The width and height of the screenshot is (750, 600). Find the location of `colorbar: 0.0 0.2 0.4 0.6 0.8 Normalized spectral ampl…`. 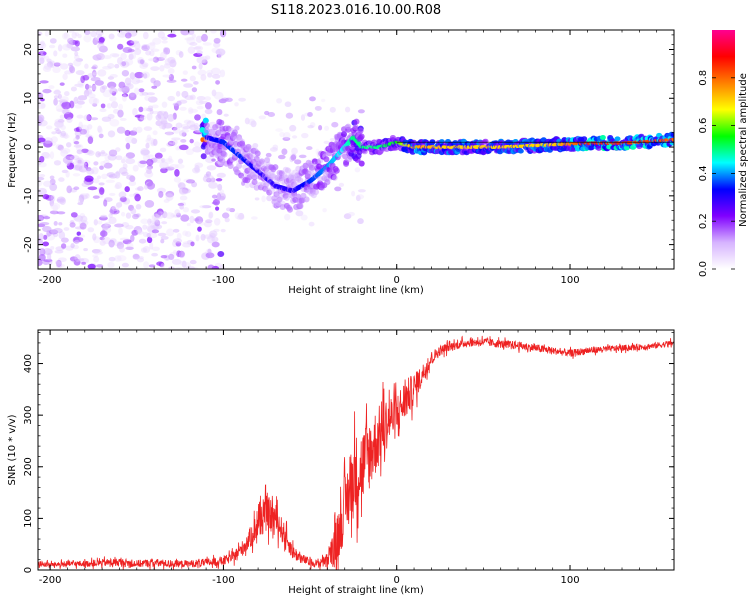

colorbar: 0.0 0.2 0.4 0.6 0.8 Normalized spectral ampl… is located at coordinates (723, 153).